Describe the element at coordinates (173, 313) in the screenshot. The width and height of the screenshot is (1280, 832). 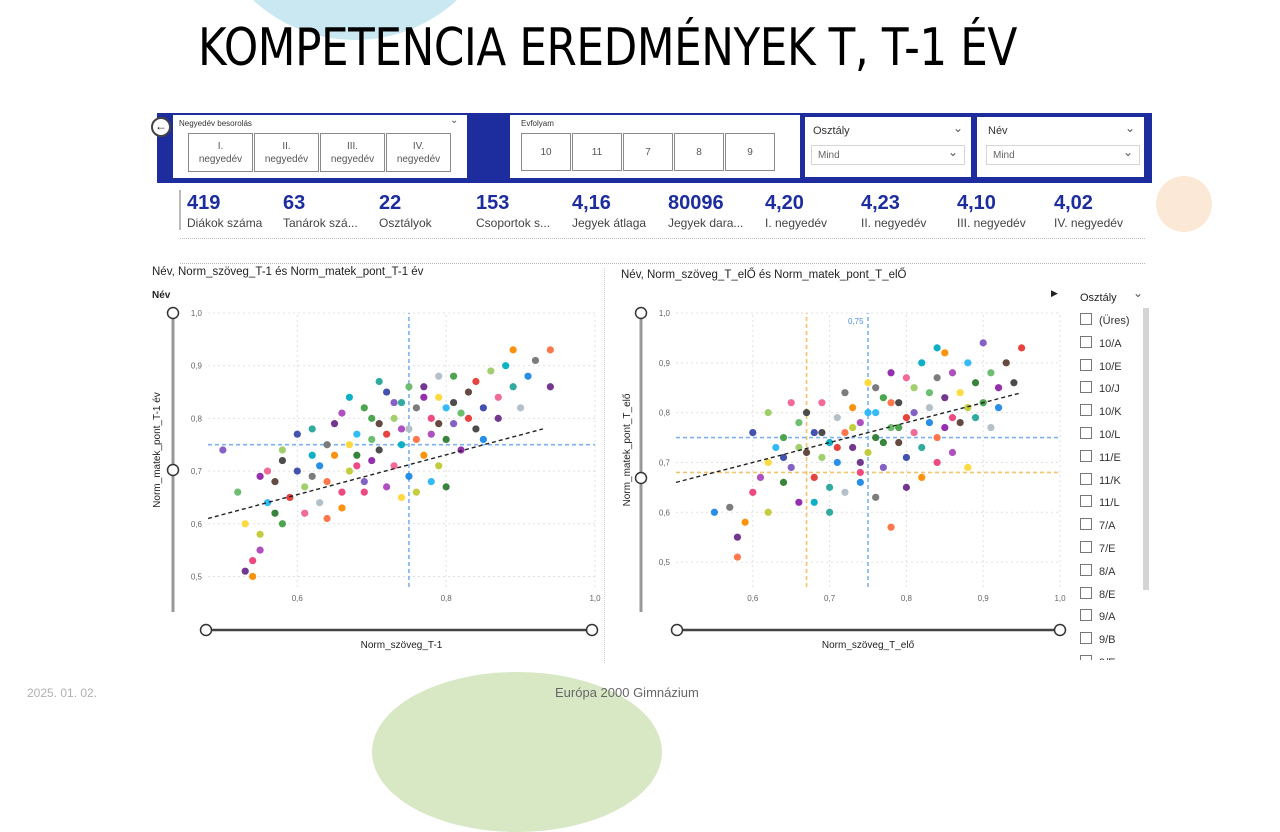
I see `y-zoom-handle-top` at that location.